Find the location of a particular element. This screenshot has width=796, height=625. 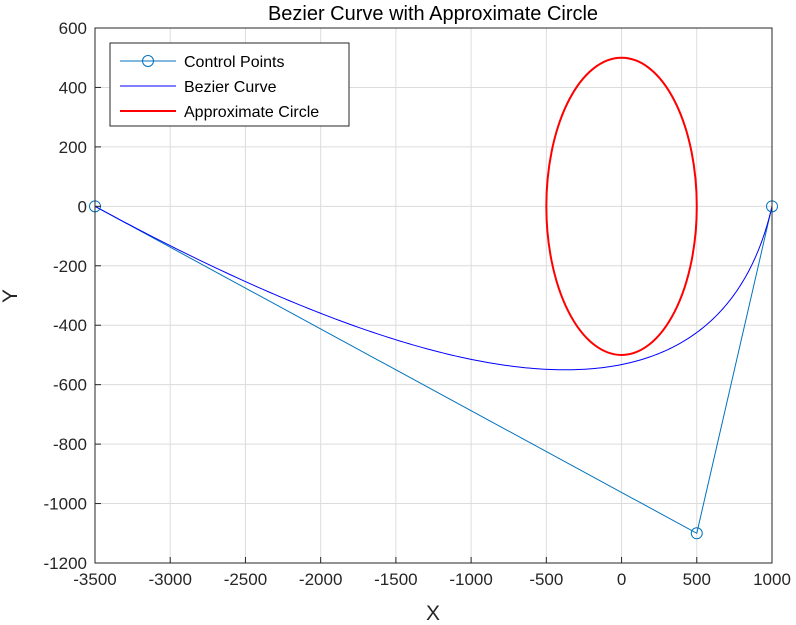

x-tick-label: -3500 is located at coordinates (94, 579).